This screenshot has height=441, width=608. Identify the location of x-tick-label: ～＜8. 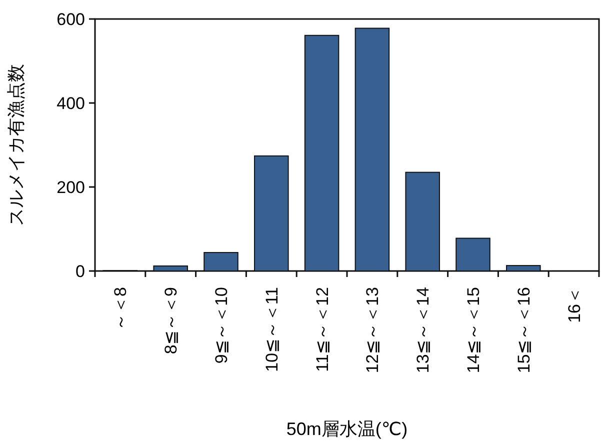
(120, 308).